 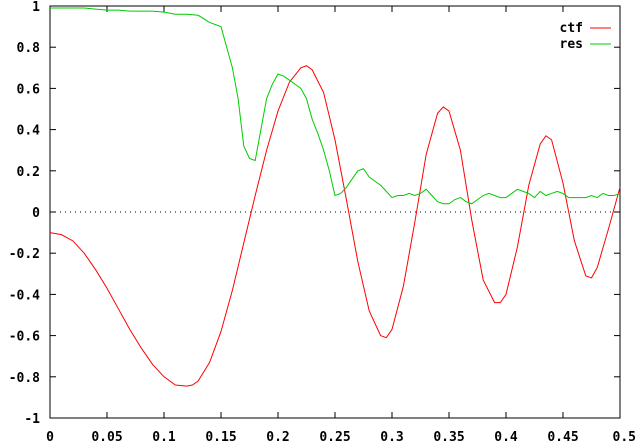 I want to click on x-tick-label: 0.35, so click(x=448, y=437).